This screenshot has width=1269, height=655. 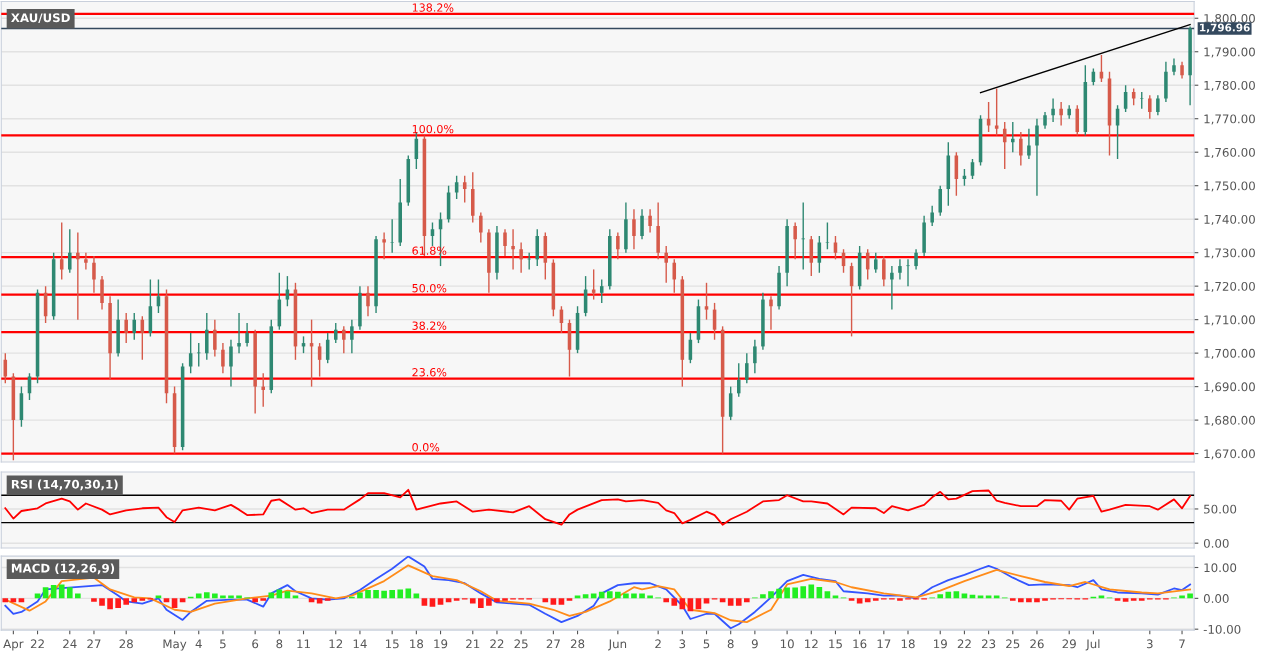 What do you see at coordinates (682, 644) in the screenshot?
I see `x-tick-label: 3` at bounding box center [682, 644].